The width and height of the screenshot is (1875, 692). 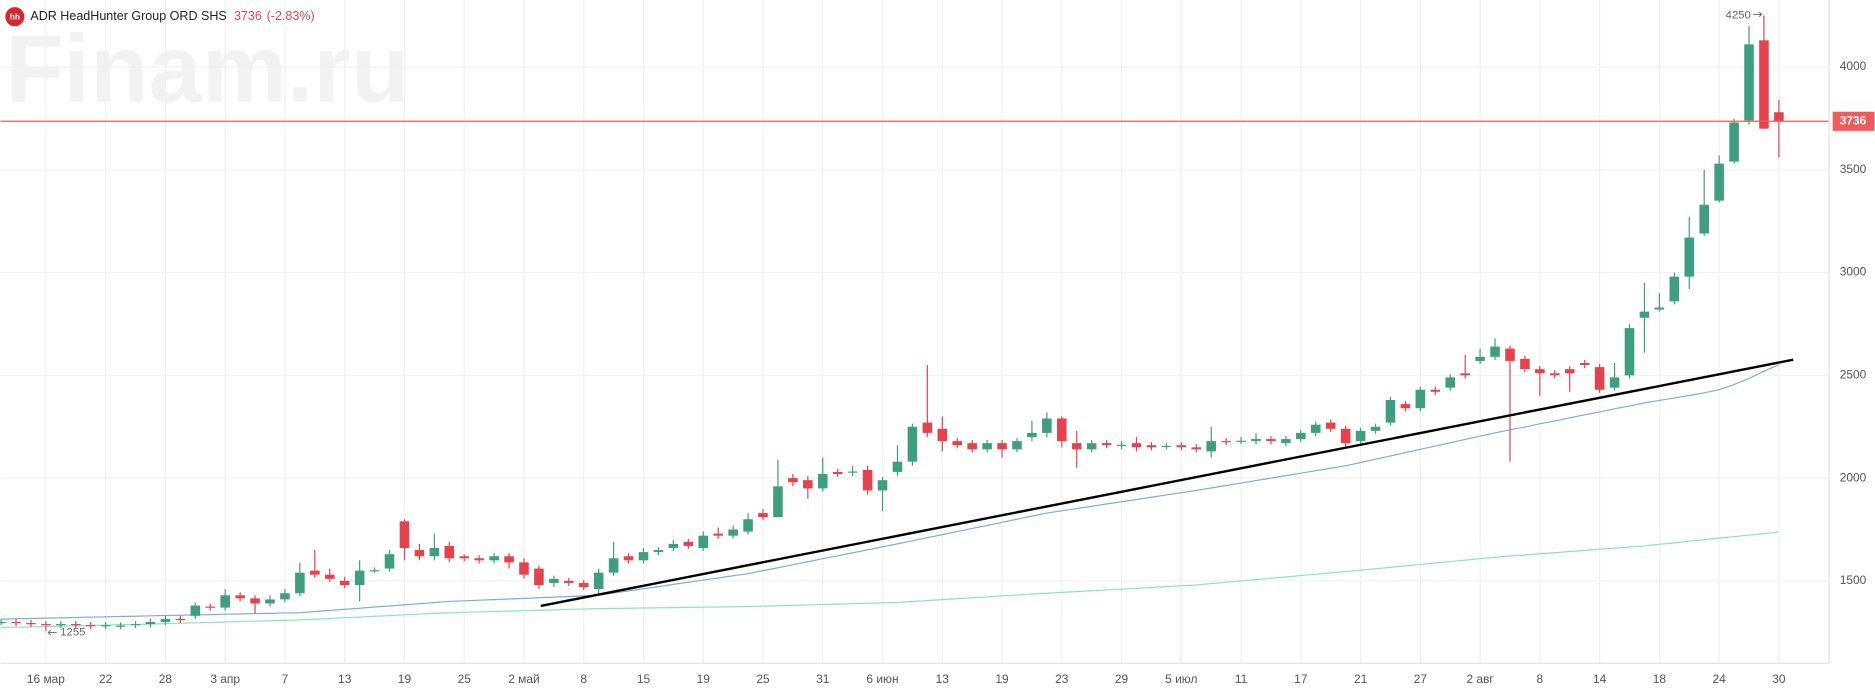 What do you see at coordinates (248, 16) in the screenshot?
I see `header-price: 3736` at bounding box center [248, 16].